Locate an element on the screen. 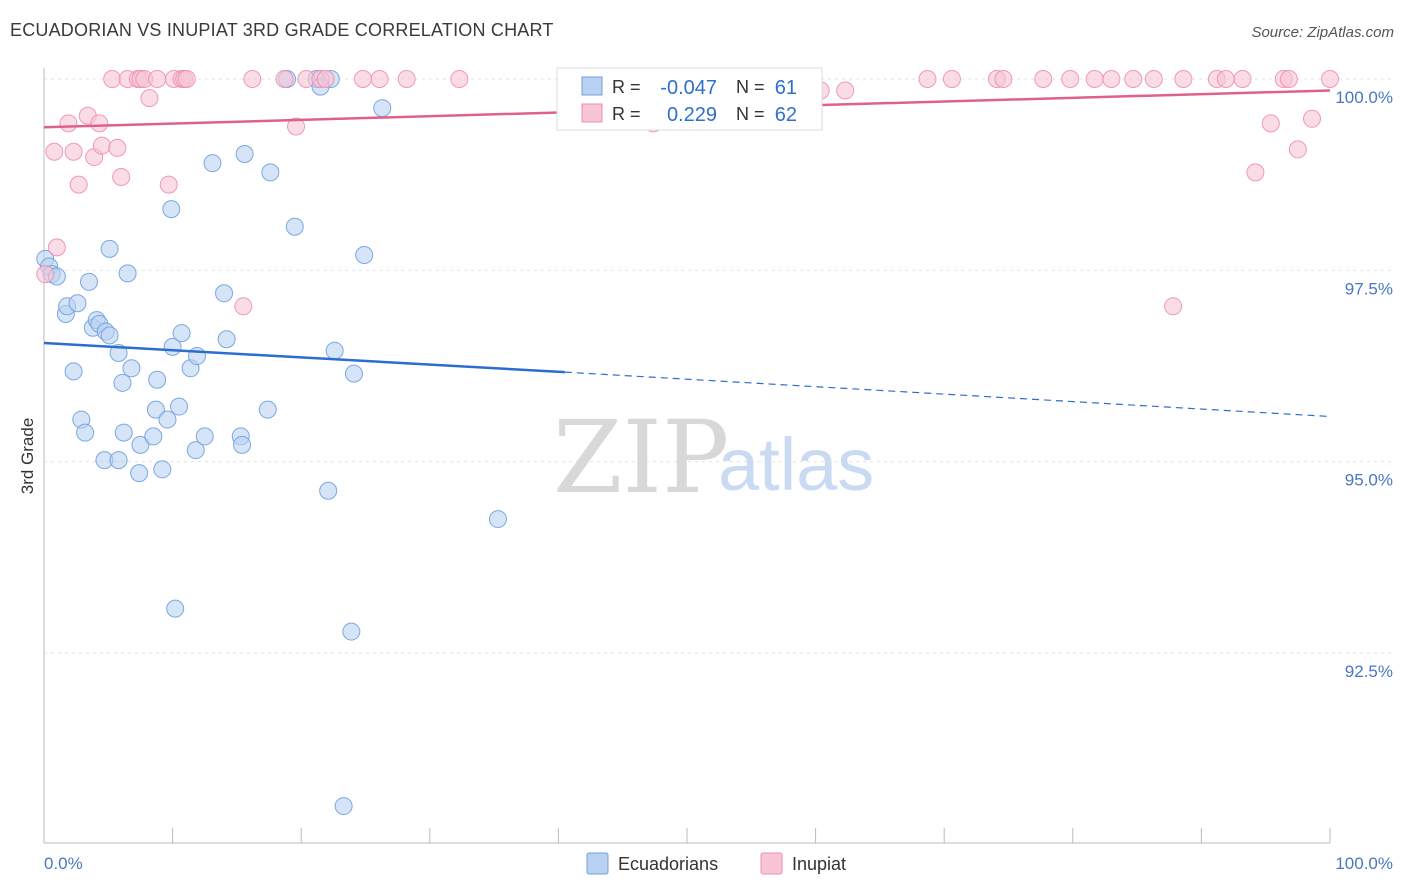 Image resolution: width=1406 pixels, height=892 pixels. legend-n-label-2: N = is located at coordinates (750, 114).